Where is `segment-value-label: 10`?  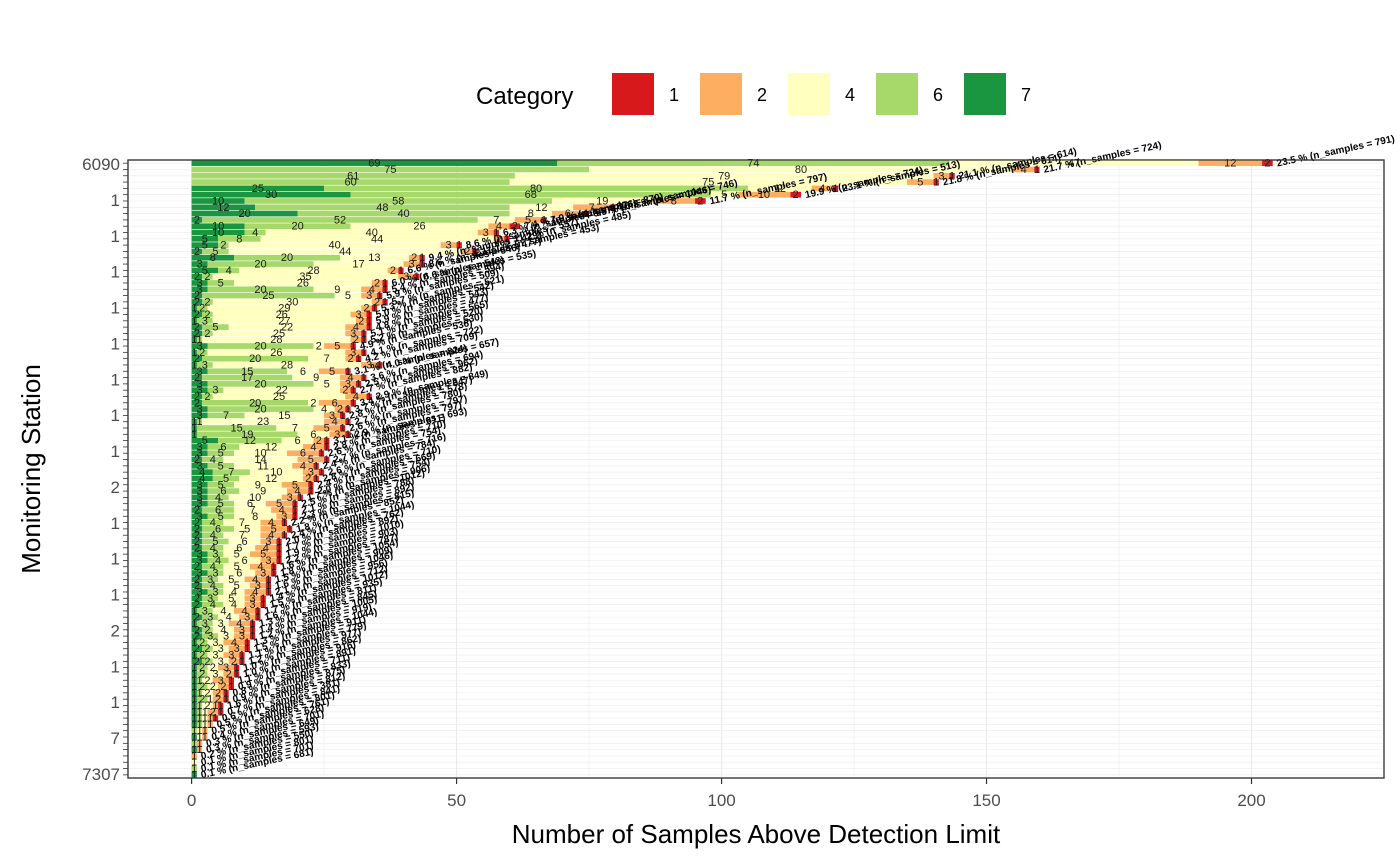 segment-value-label: 10 is located at coordinates (764, 195).